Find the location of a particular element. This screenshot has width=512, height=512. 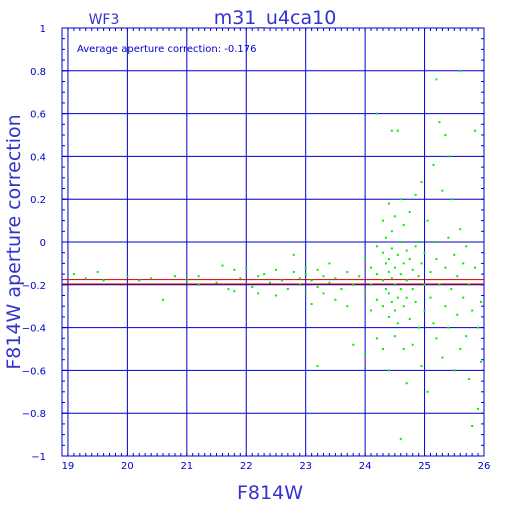

y-tick-label: 1 is located at coordinates (43, 29).